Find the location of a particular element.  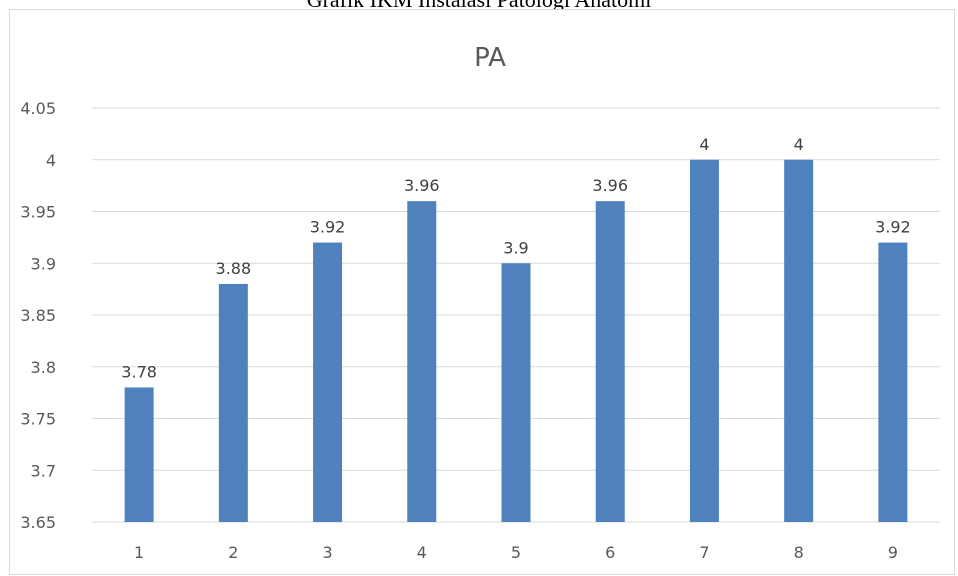

x-tick-label-6: 6 is located at coordinates (610, 552).